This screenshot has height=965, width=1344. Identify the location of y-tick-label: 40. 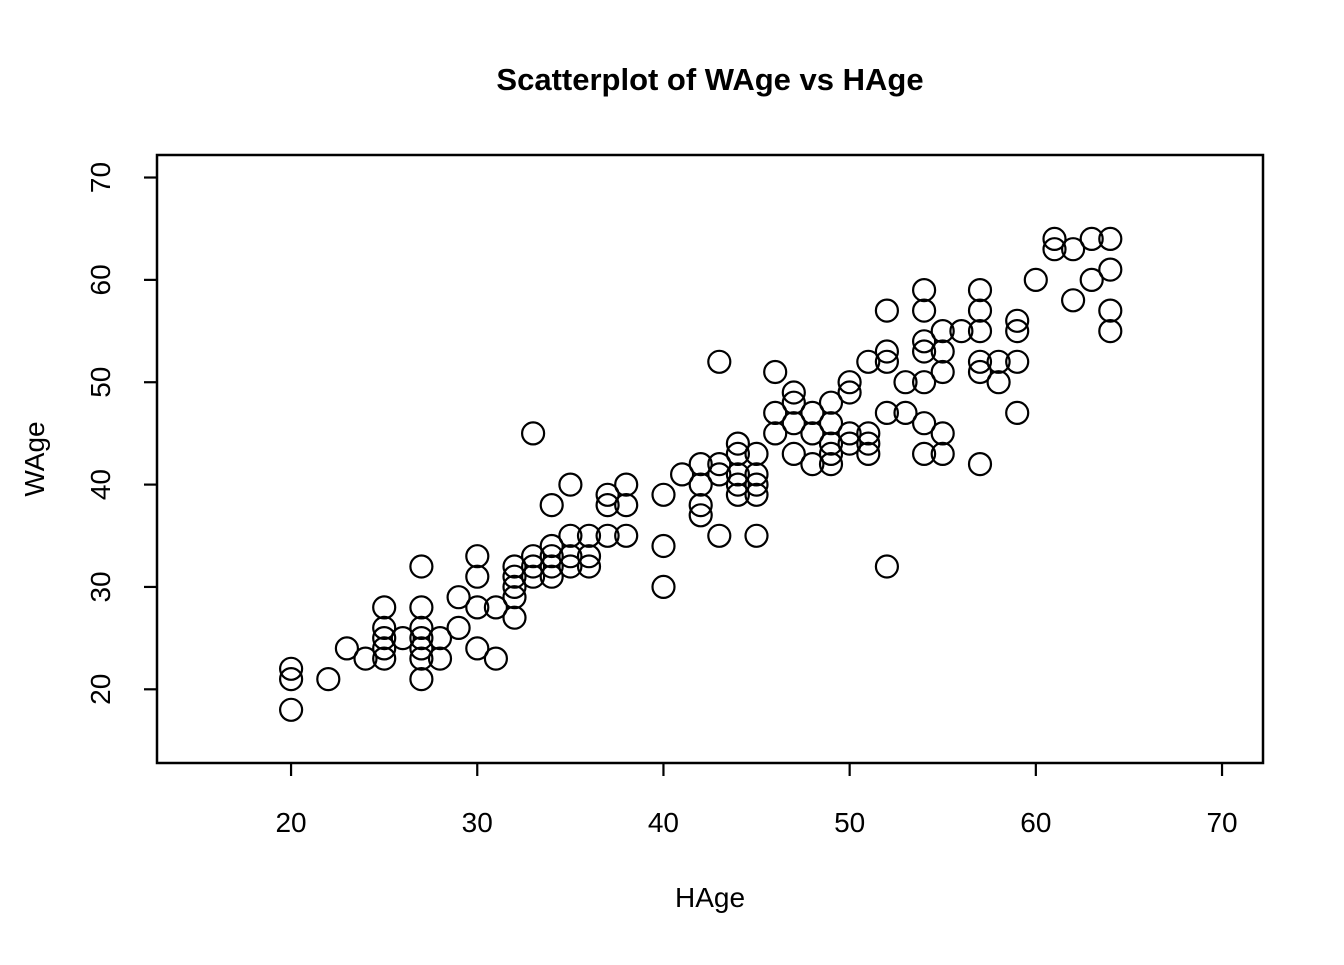
(100, 484).